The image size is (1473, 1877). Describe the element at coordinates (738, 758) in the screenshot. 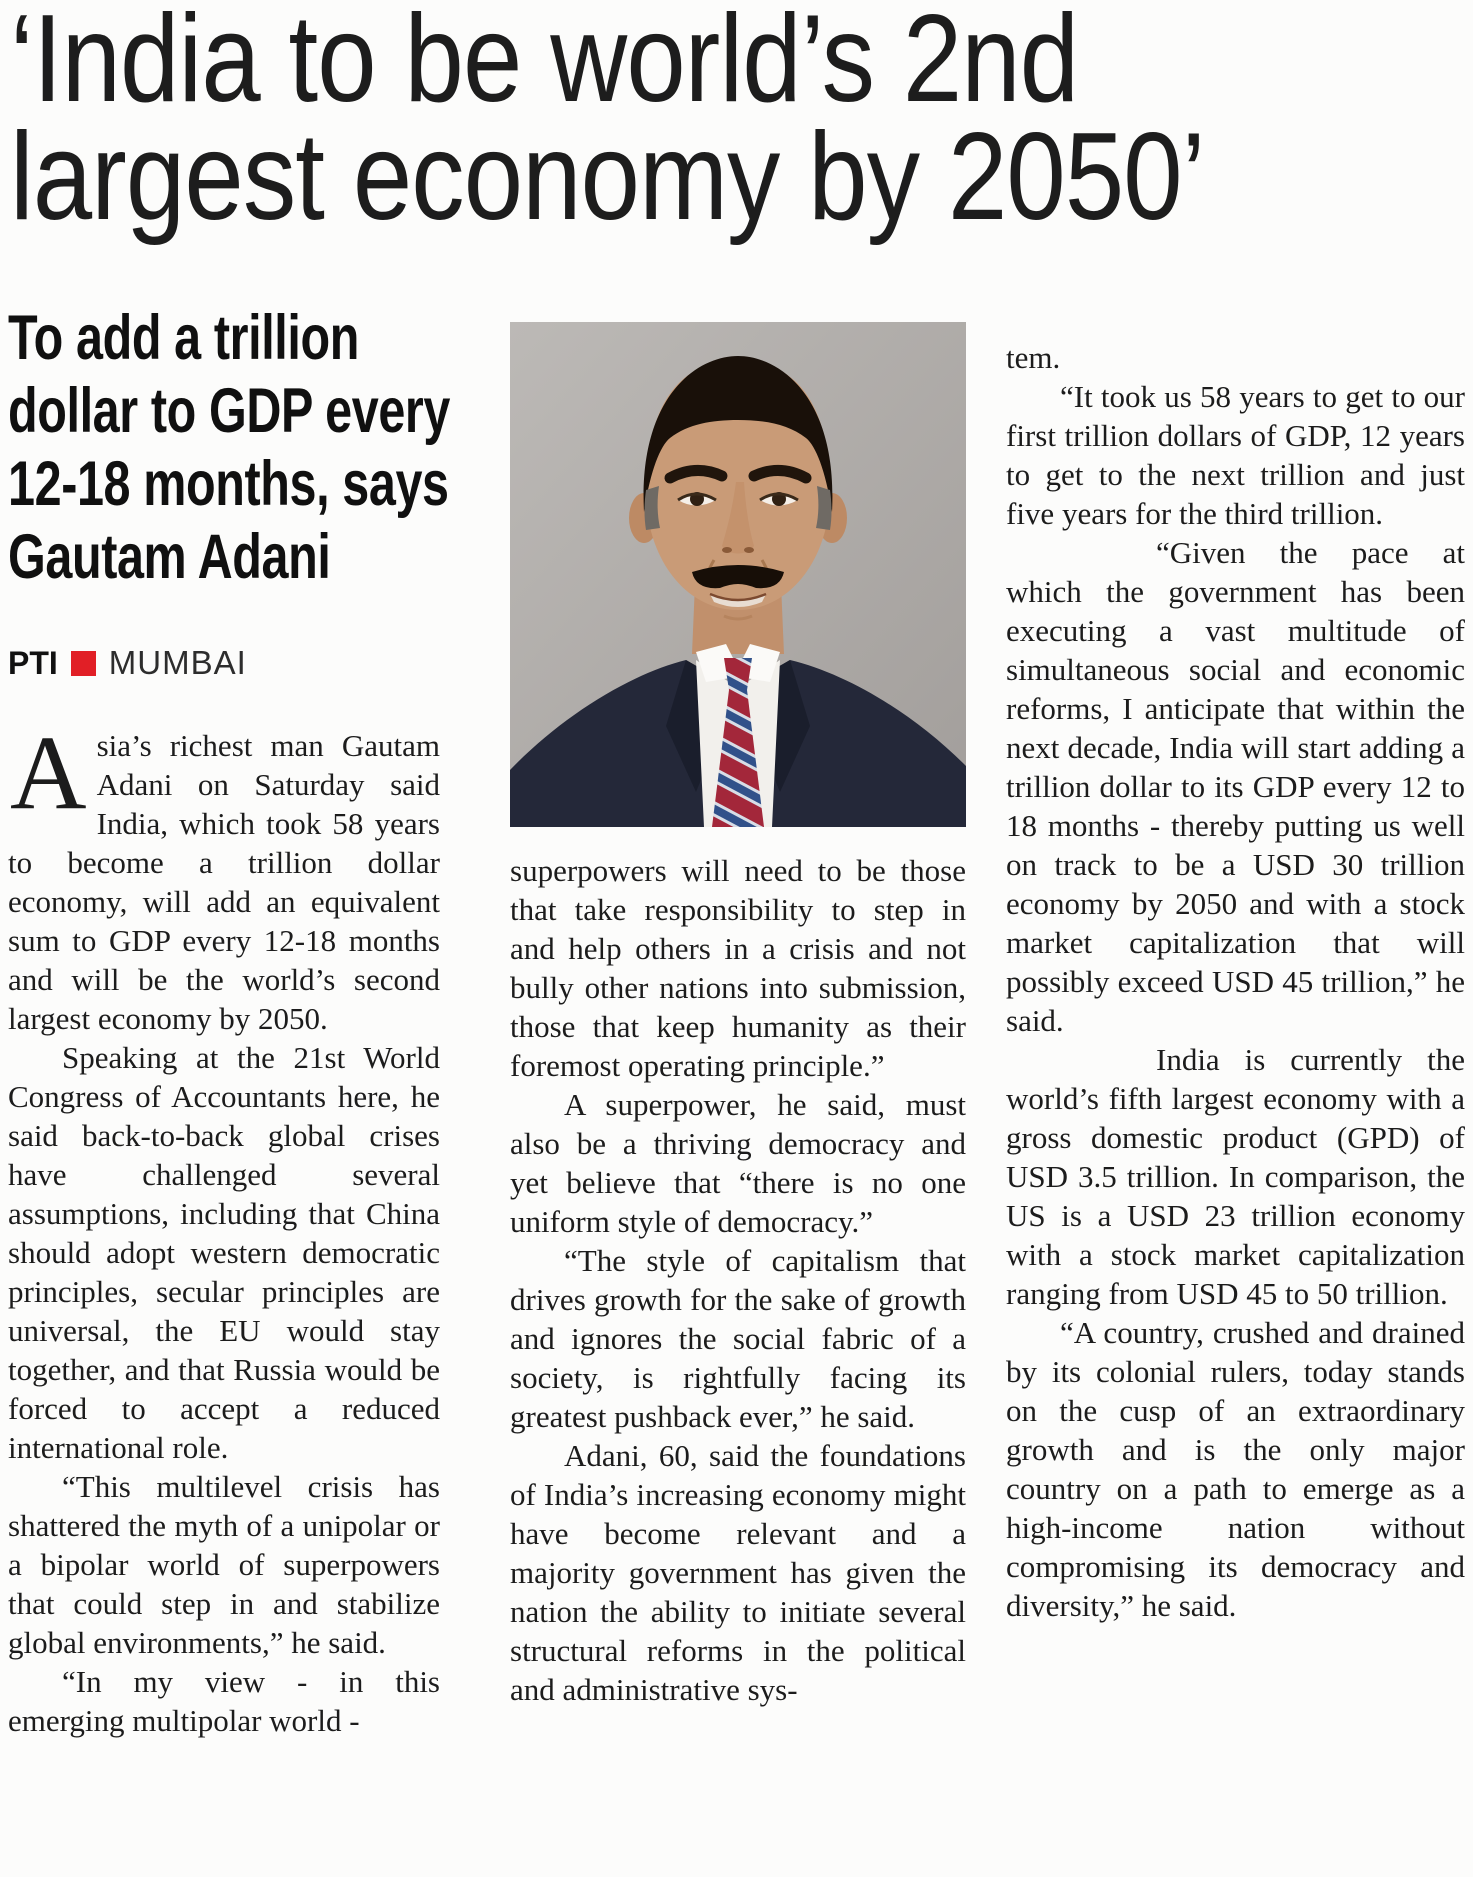

I see `tie-blade` at that location.